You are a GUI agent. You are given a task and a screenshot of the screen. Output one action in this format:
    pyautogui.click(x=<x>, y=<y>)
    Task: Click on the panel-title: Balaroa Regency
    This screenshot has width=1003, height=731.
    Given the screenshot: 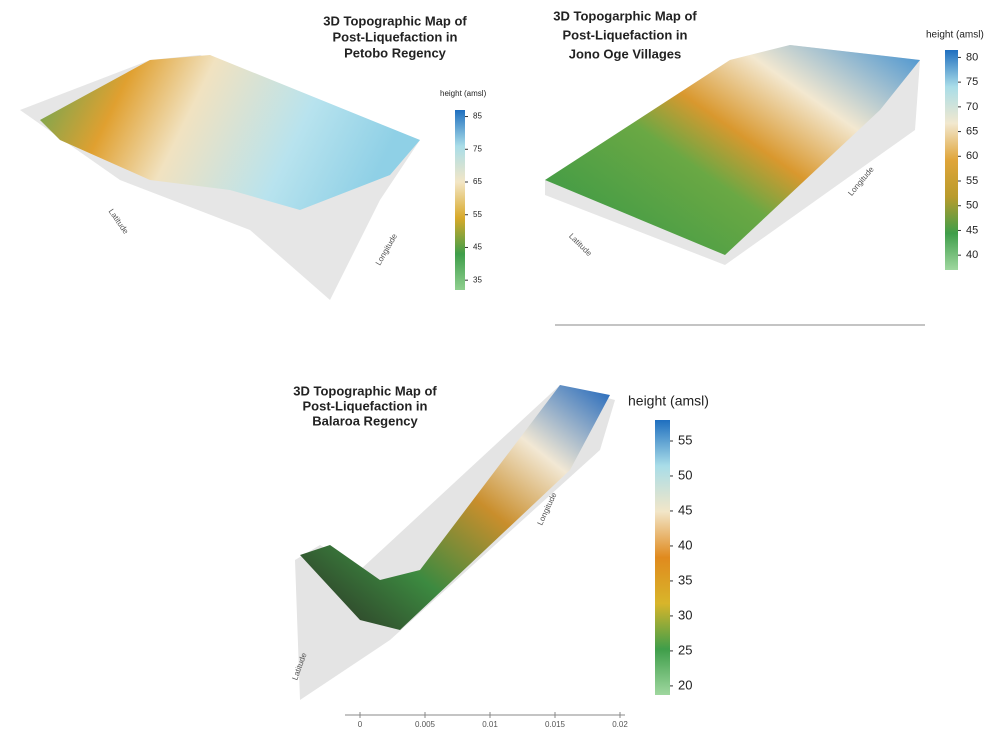 What is the action you would take?
    pyautogui.click(x=365, y=420)
    